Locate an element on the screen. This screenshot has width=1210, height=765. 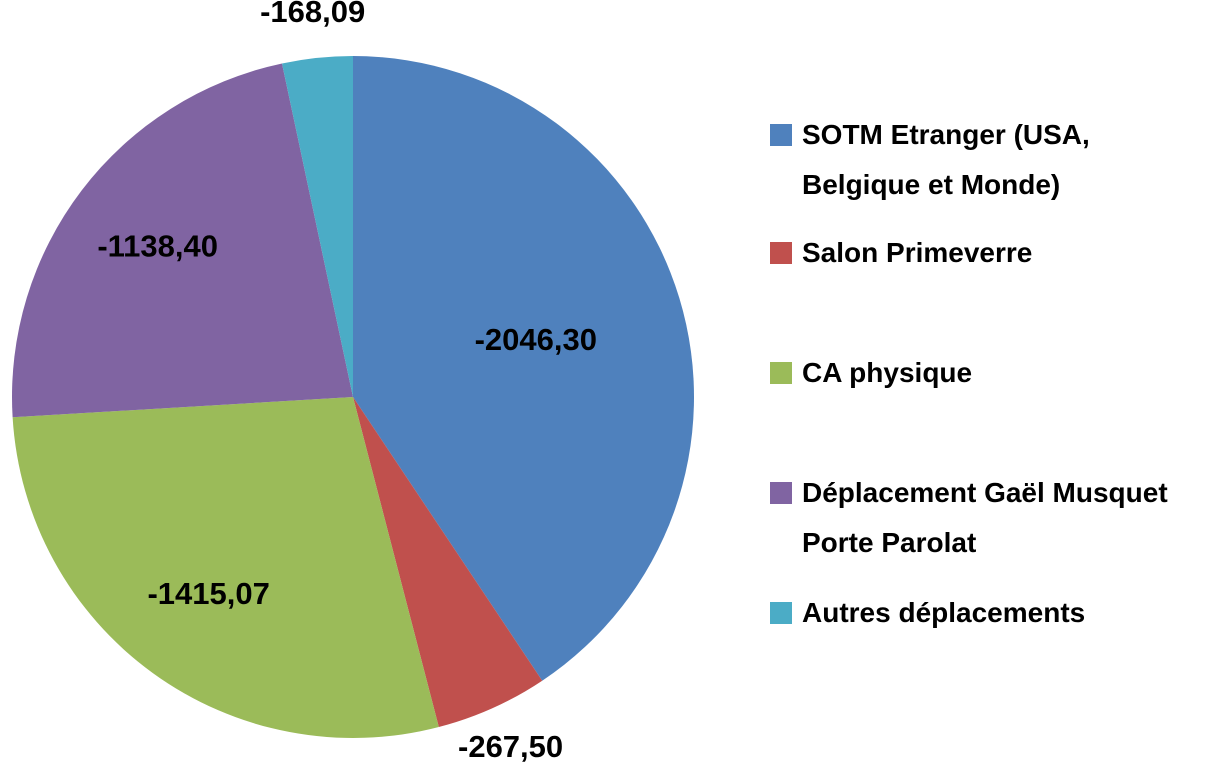
legend-label: SOTM Etranger (USA, Belgique et Monde) is located at coordinates (946, 159).